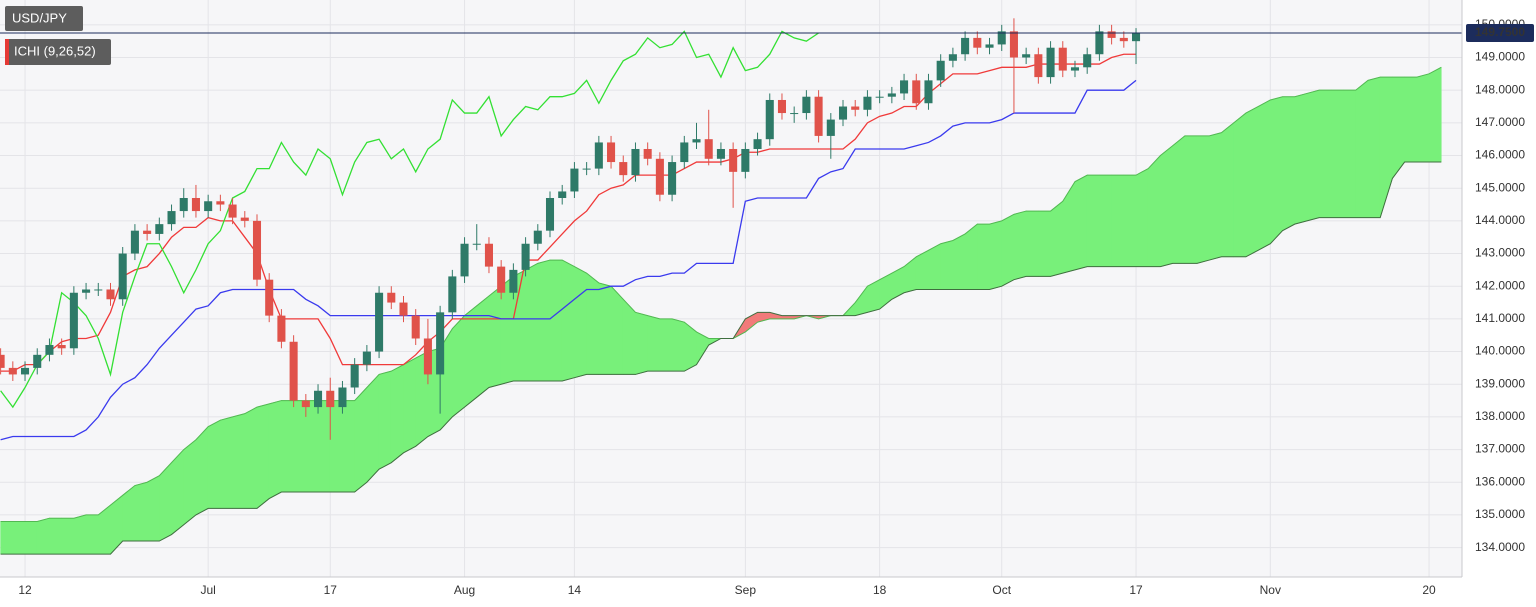  Describe the element at coordinates (575, 590) in the screenshot. I see `x-tick-label: 14` at that location.